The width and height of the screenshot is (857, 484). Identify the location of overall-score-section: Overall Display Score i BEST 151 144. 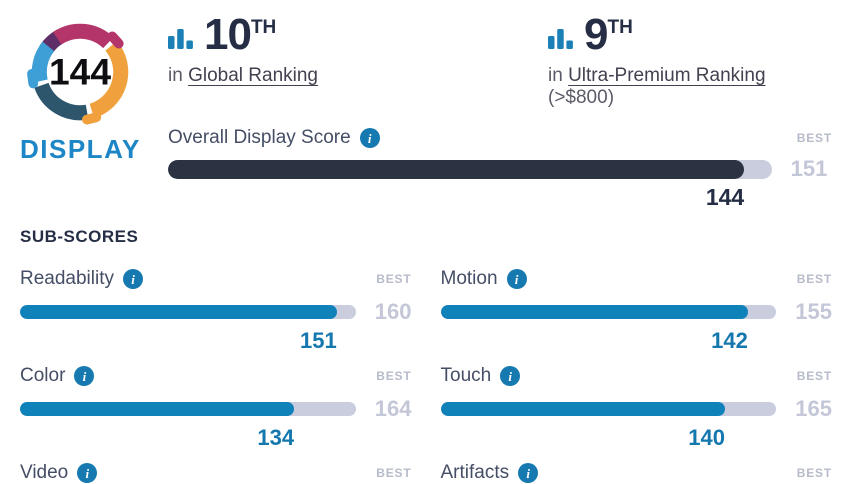
(500, 169).